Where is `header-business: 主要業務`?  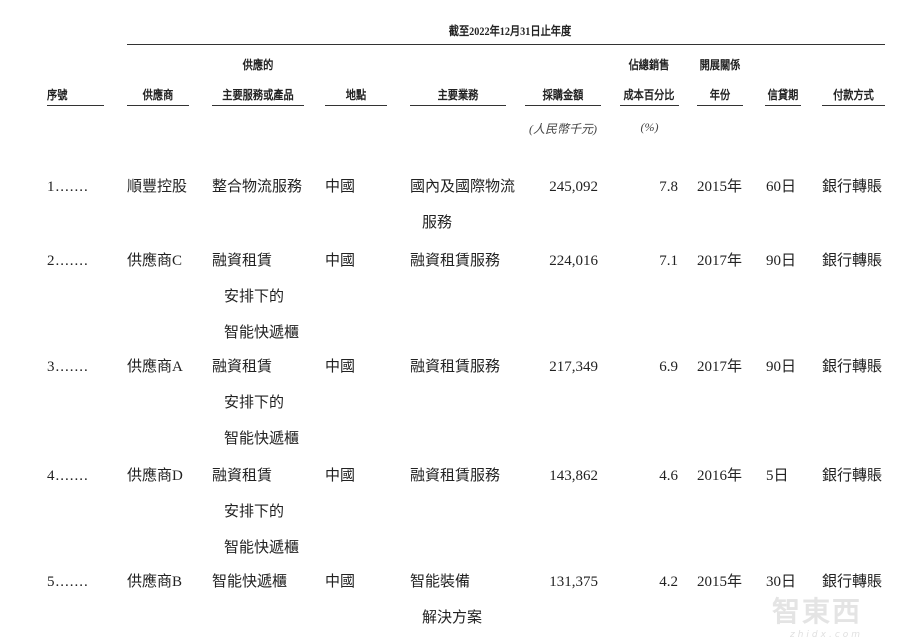
header-business: 主要業務 is located at coordinates (458, 95).